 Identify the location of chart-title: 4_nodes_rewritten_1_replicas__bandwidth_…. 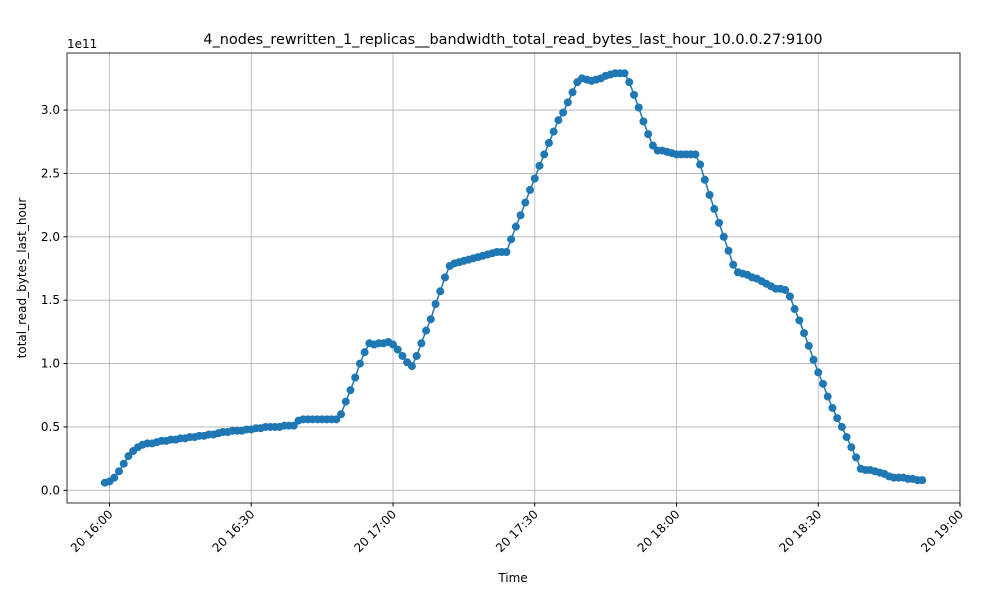
(512, 40).